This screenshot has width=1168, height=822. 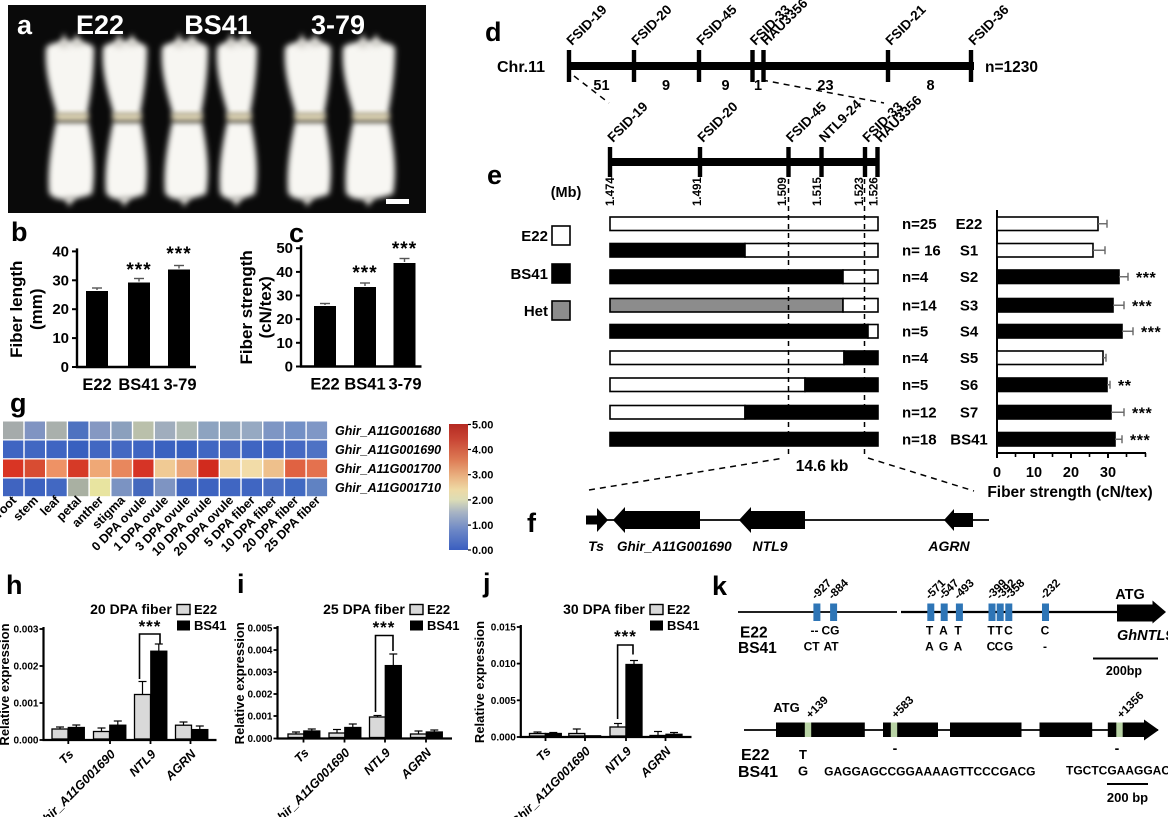 What do you see at coordinates (388, 469) in the screenshot?
I see `svg-text: Ghir_A11G001700` at bounding box center [388, 469].